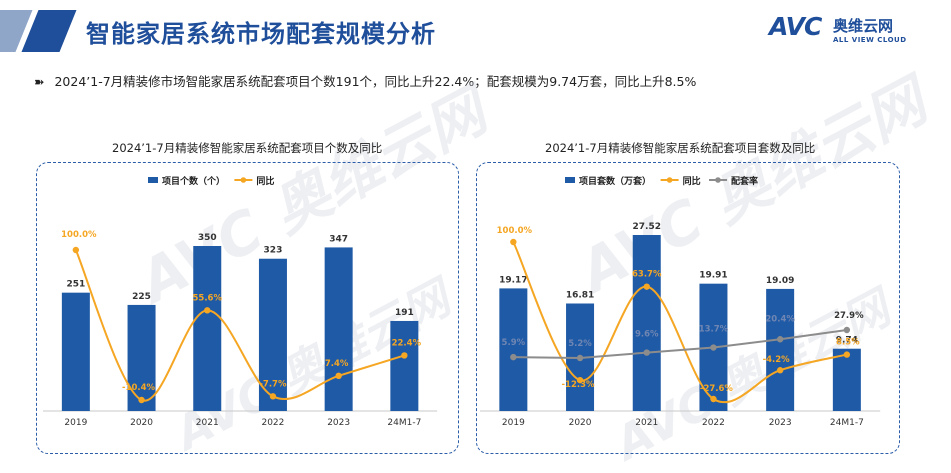 This screenshot has height=473, width=951. I want to click on legend-label: 项目套数（万套）, so click(615, 181).